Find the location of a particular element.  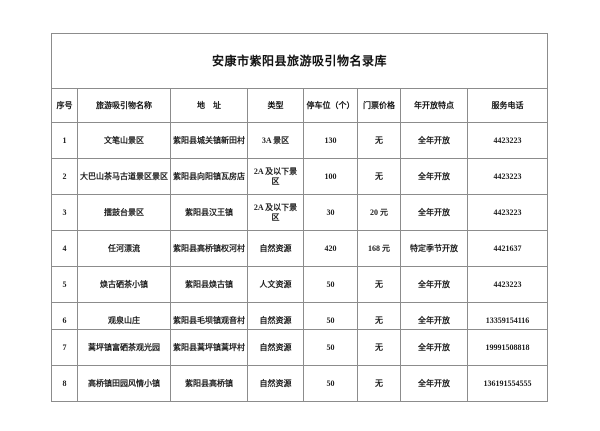

table-cell: 大巴山茶马古道景区景区 is located at coordinates (124, 176).